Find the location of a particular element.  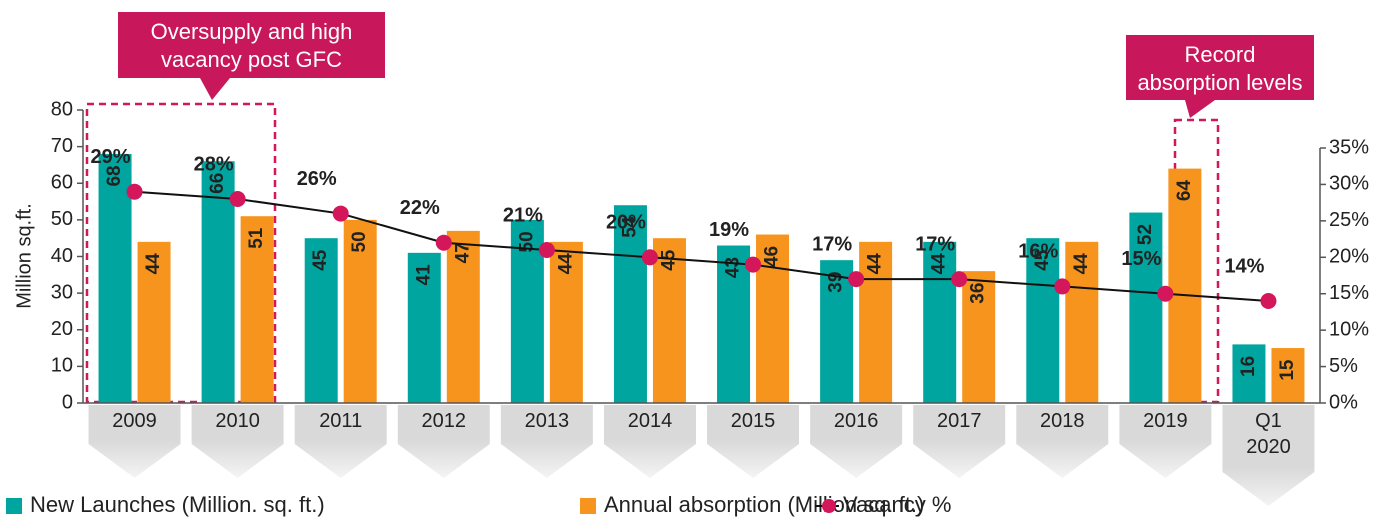

y-tick-label: 20 is located at coordinates (62, 329).